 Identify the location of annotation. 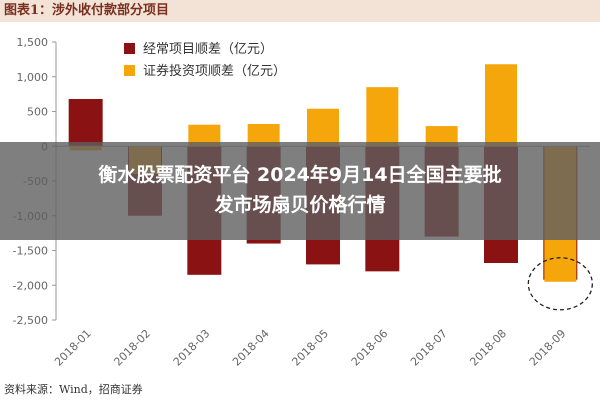
(560, 284).